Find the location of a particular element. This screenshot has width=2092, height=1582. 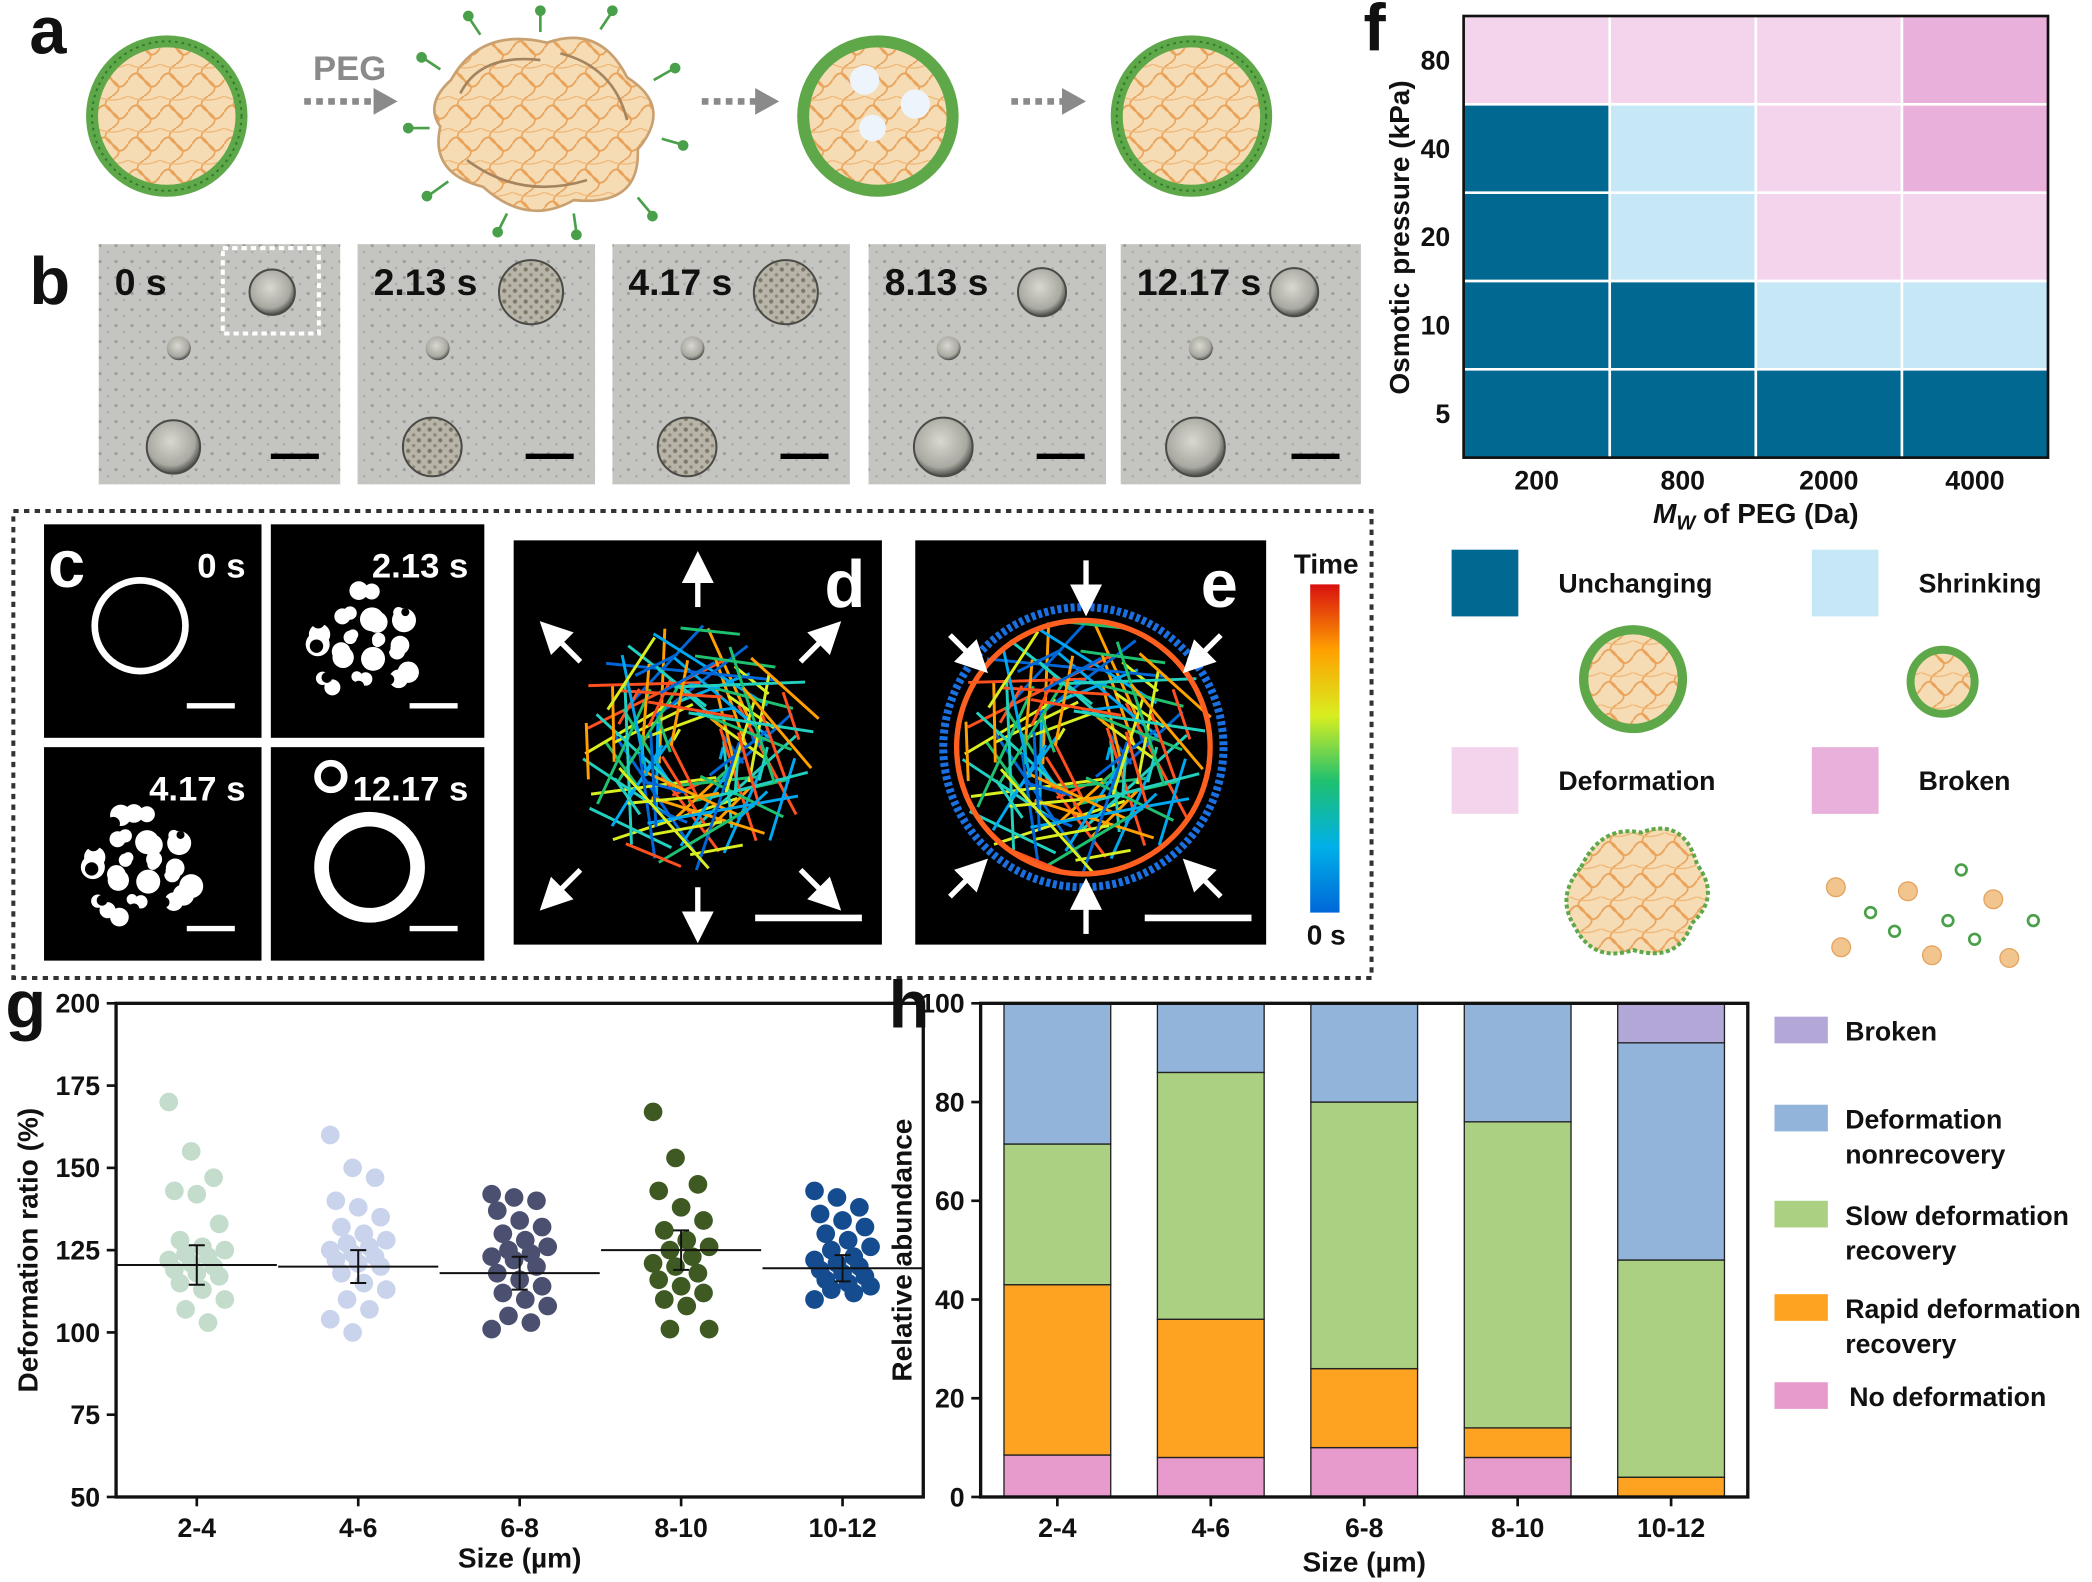

peg-label: PEG is located at coordinates (349, 69).